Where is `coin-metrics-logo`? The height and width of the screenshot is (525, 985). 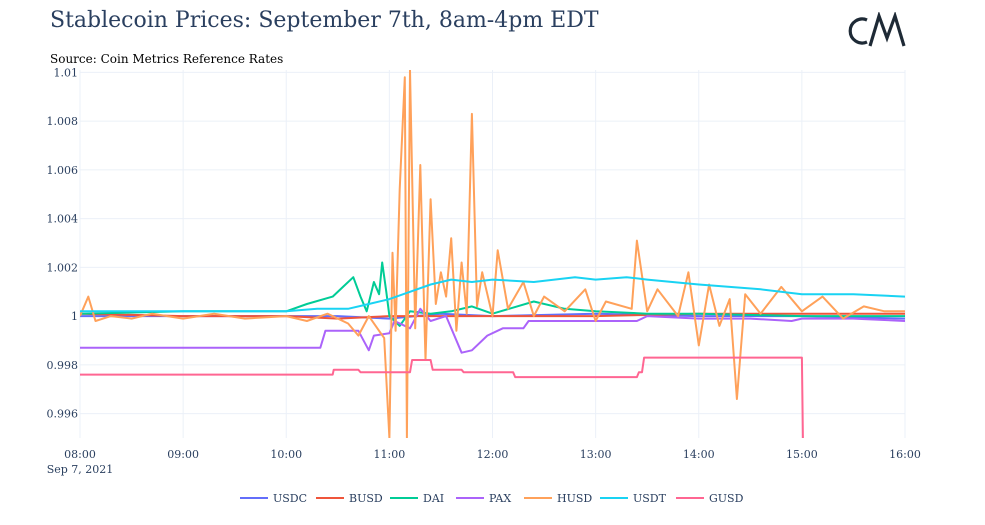 coin-metrics-logo is located at coordinates (877, 29).